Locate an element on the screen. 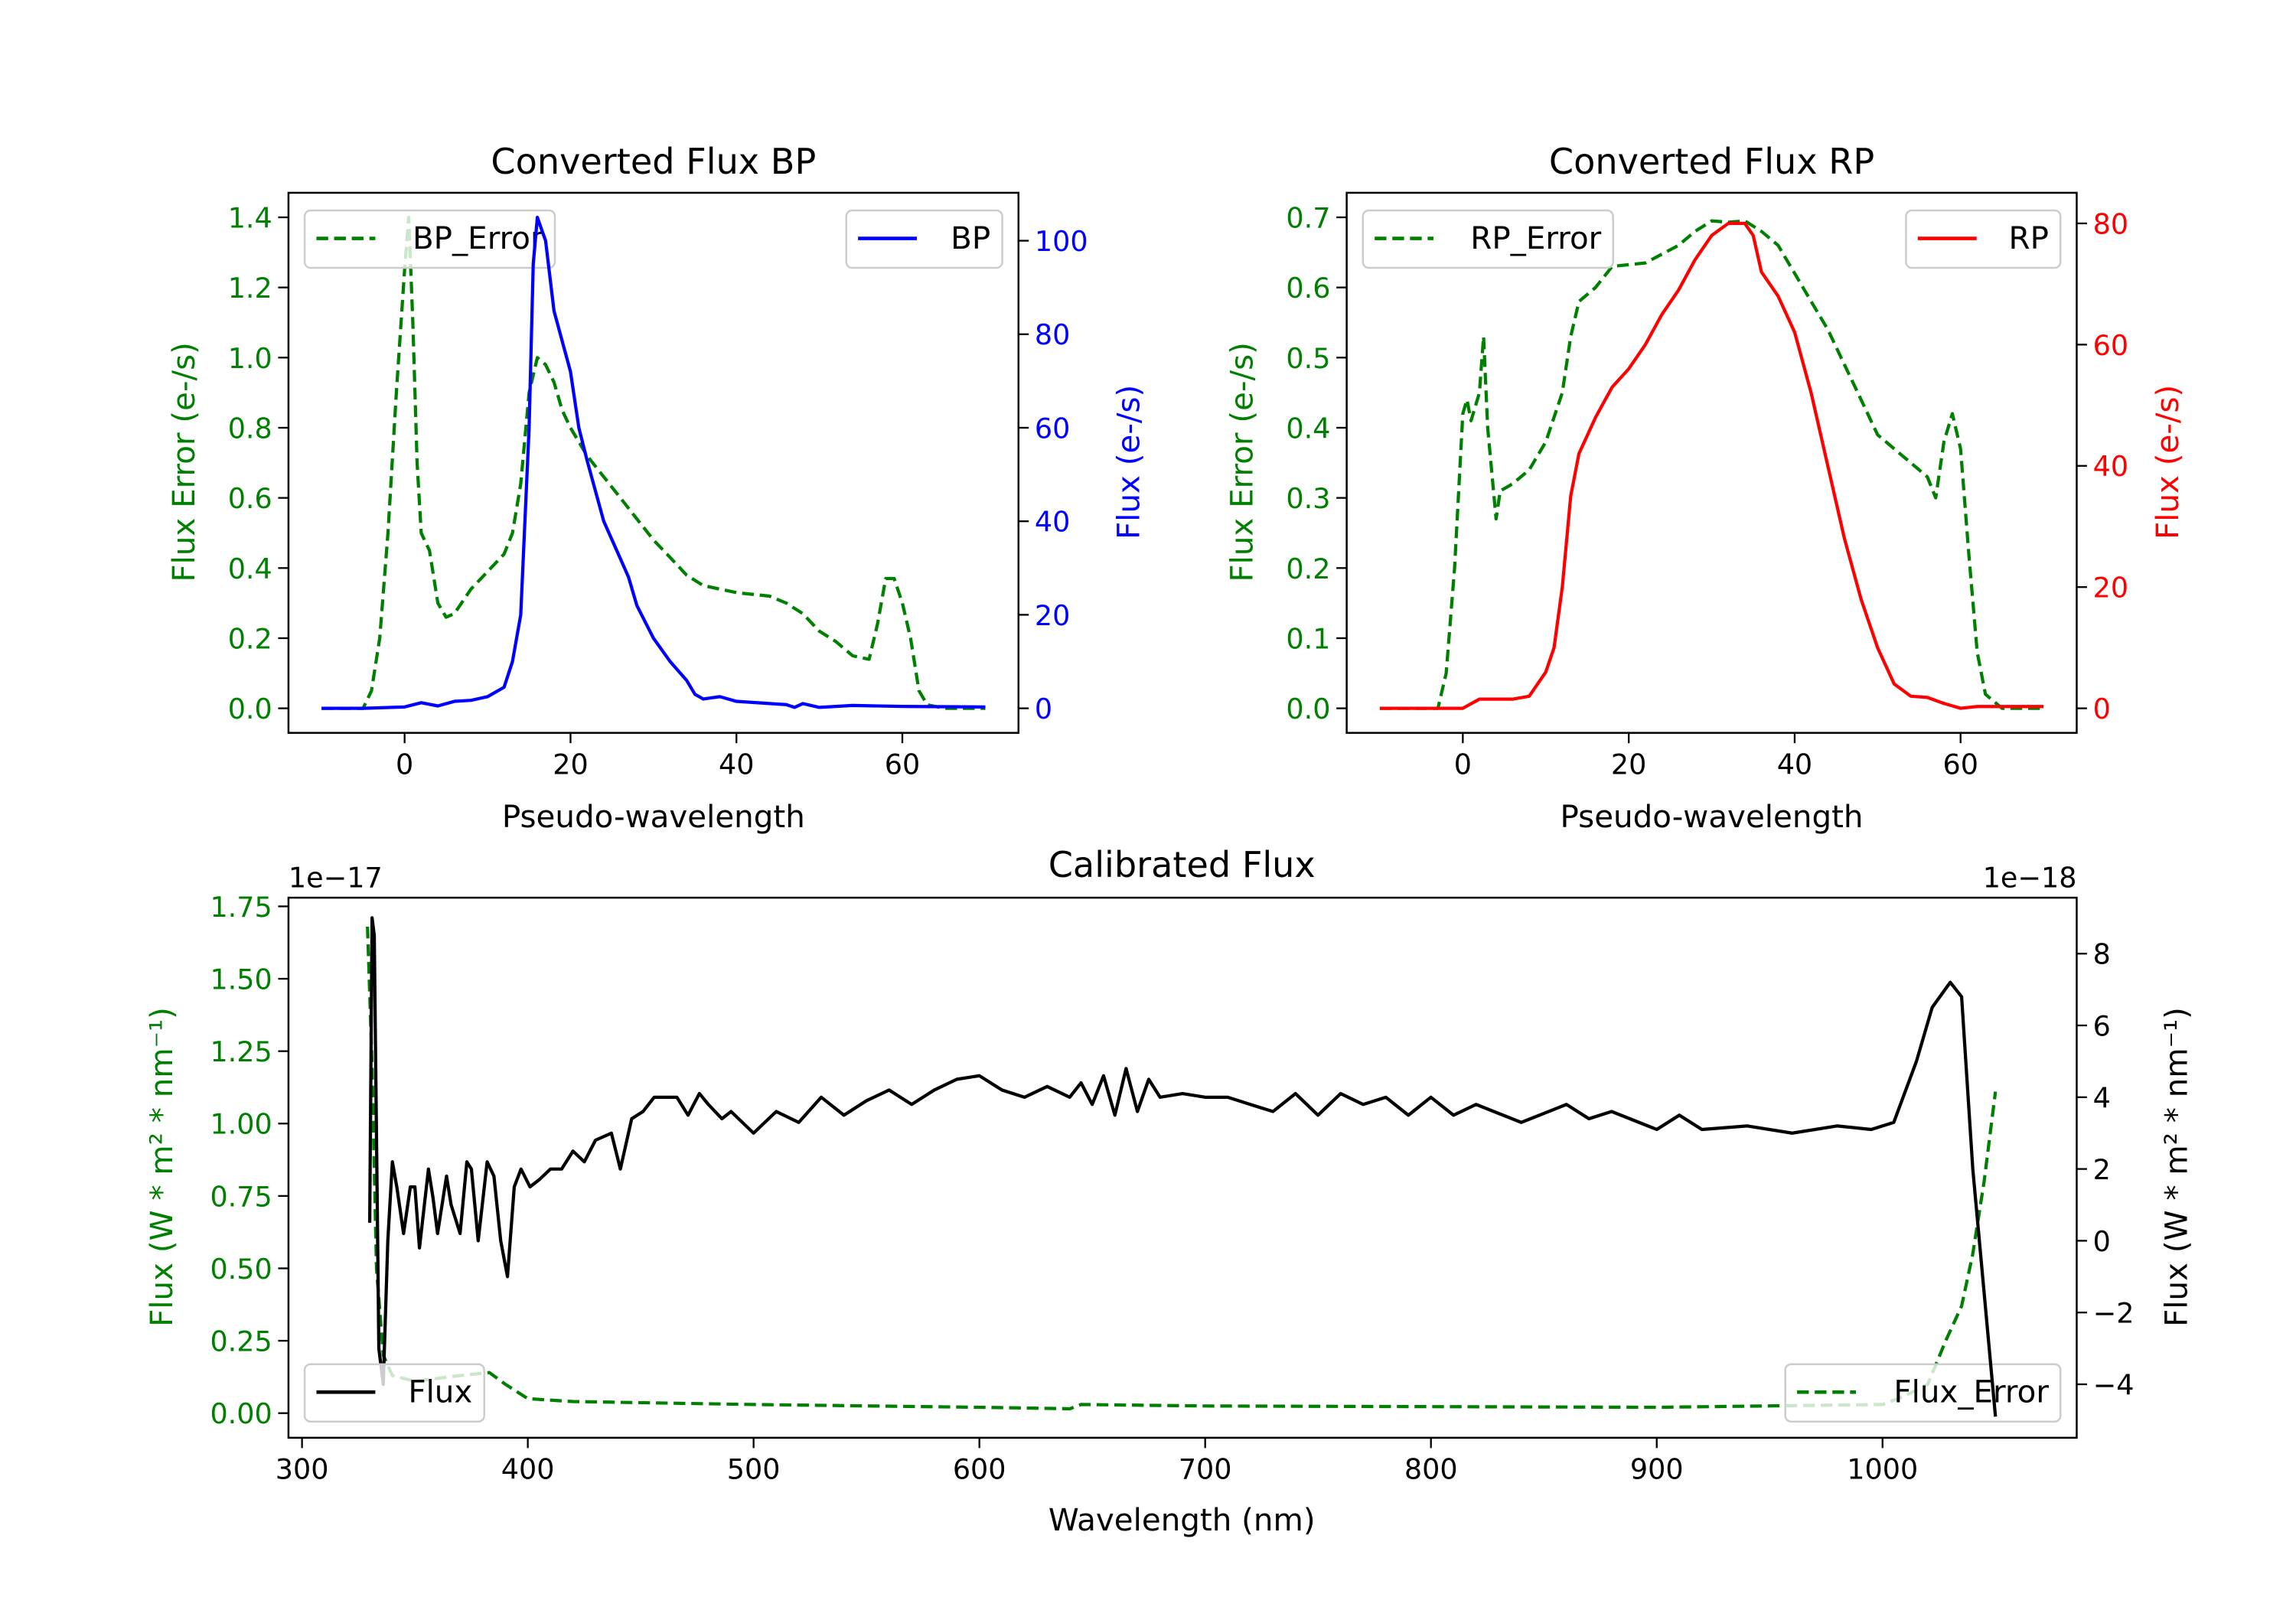 Image resolution: width=2296 pixels, height=1607 pixels. y-left-tick-label: 1.25 is located at coordinates (241, 1051).